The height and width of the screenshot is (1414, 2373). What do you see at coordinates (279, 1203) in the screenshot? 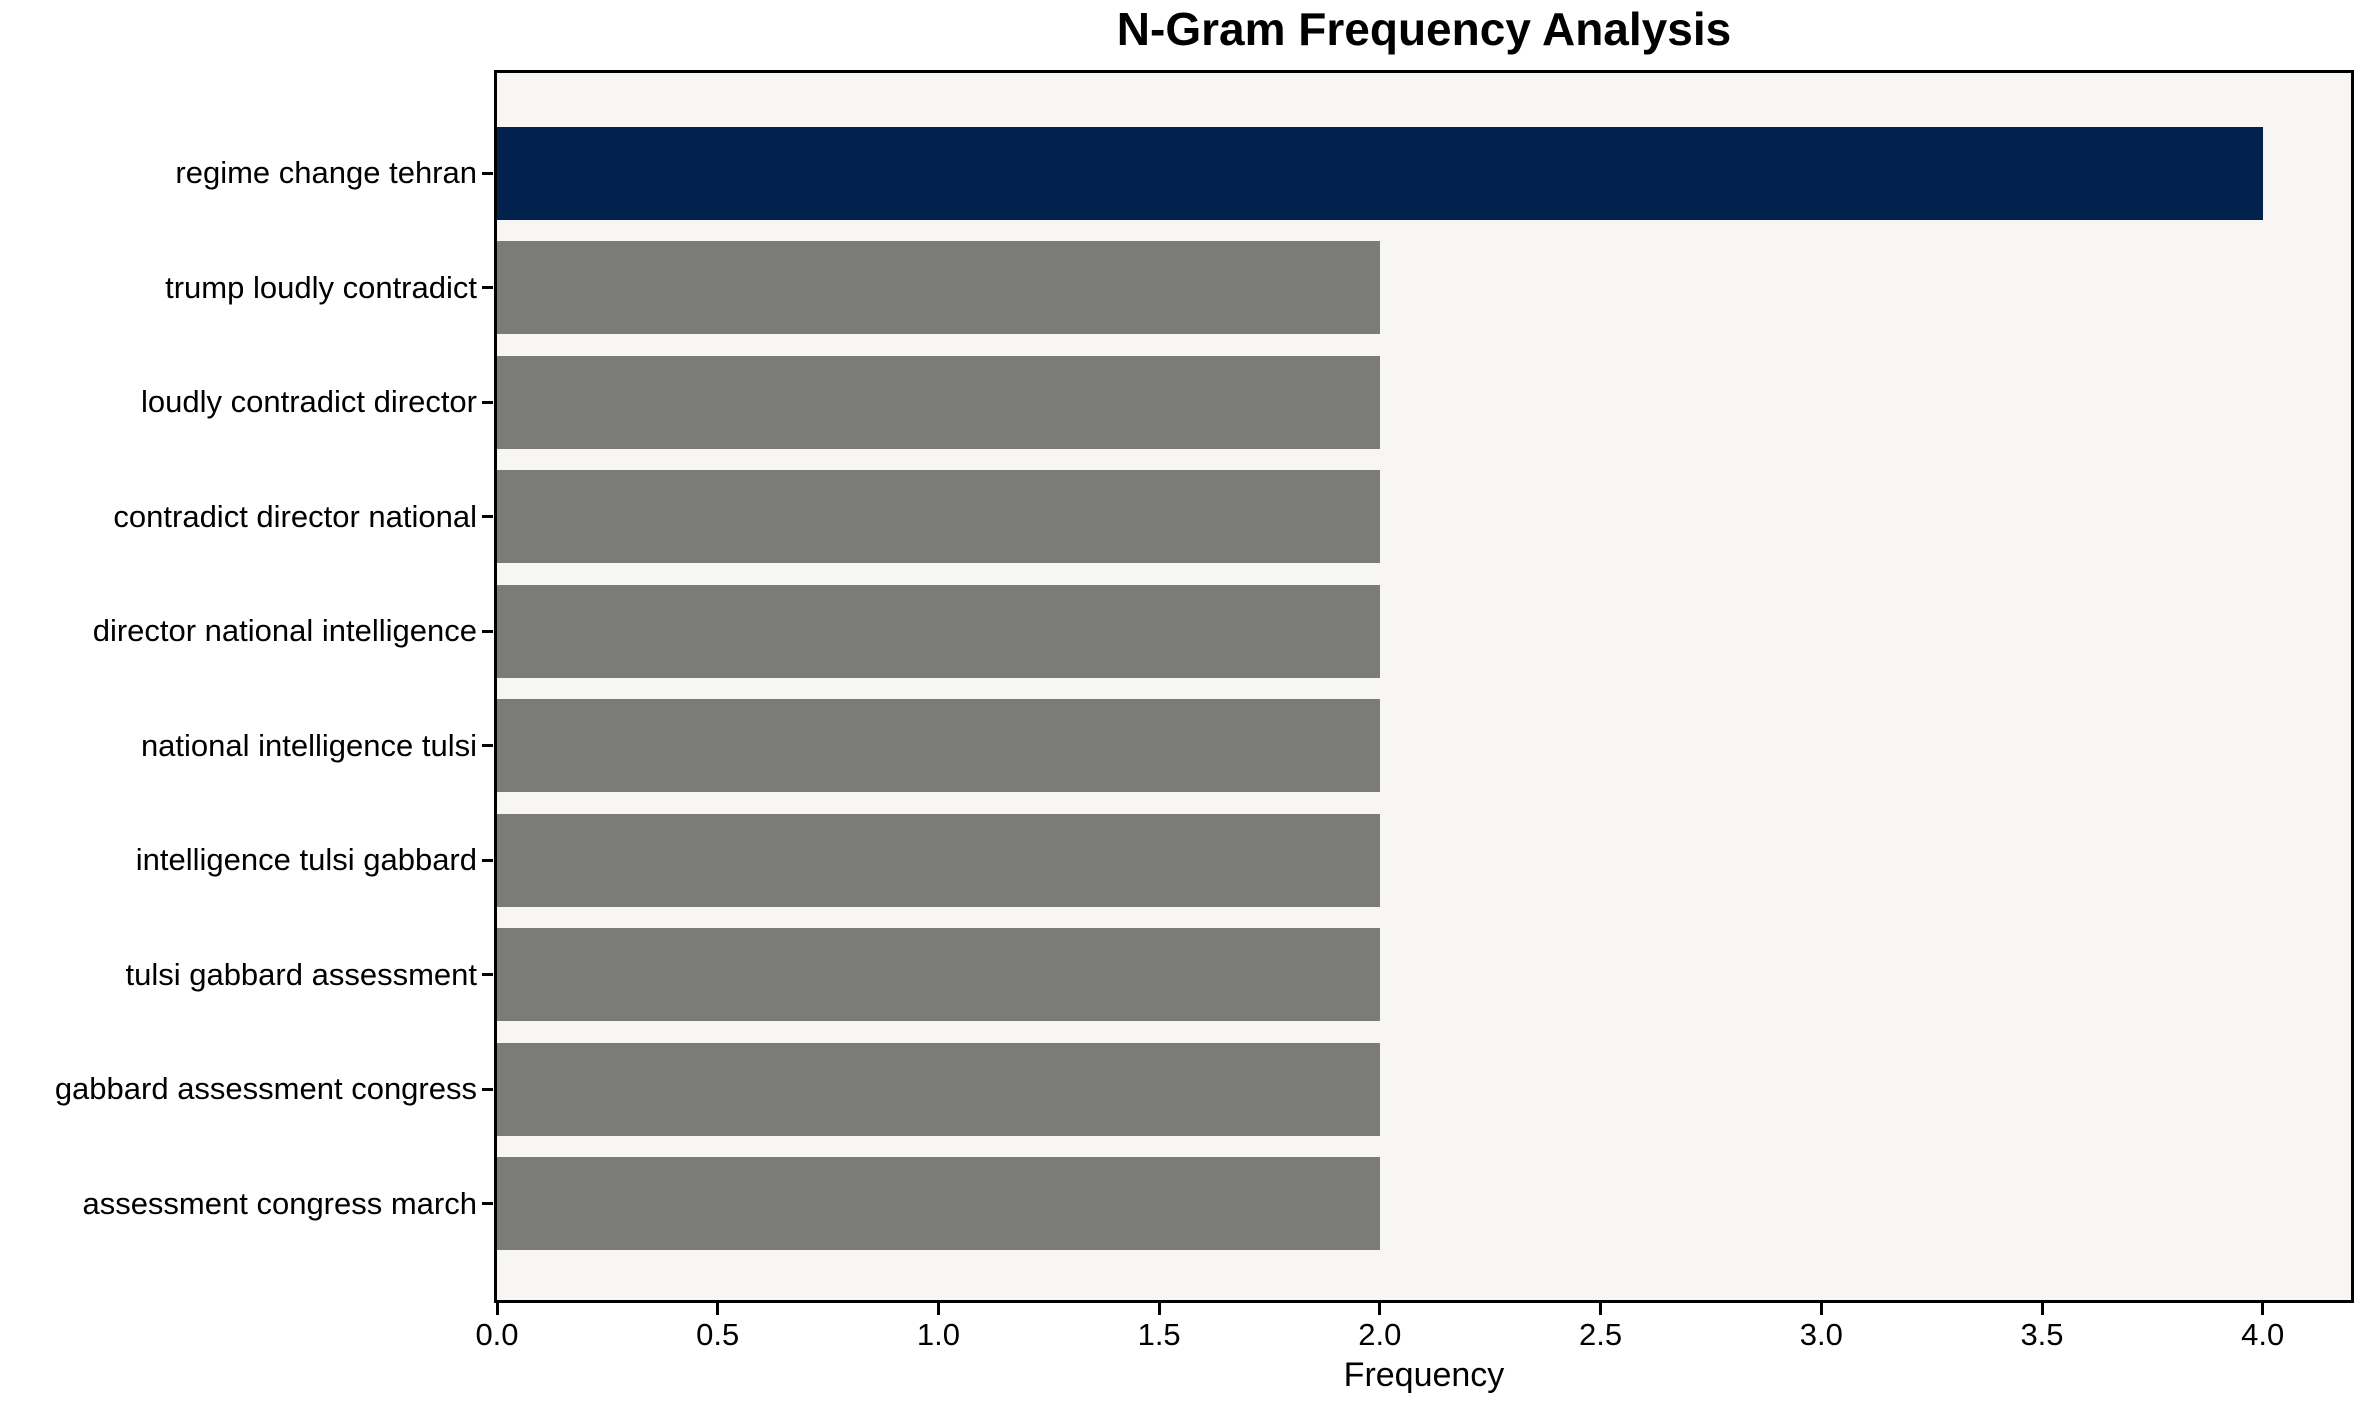
I see `y-tick-label: assessment congress march` at bounding box center [279, 1203].